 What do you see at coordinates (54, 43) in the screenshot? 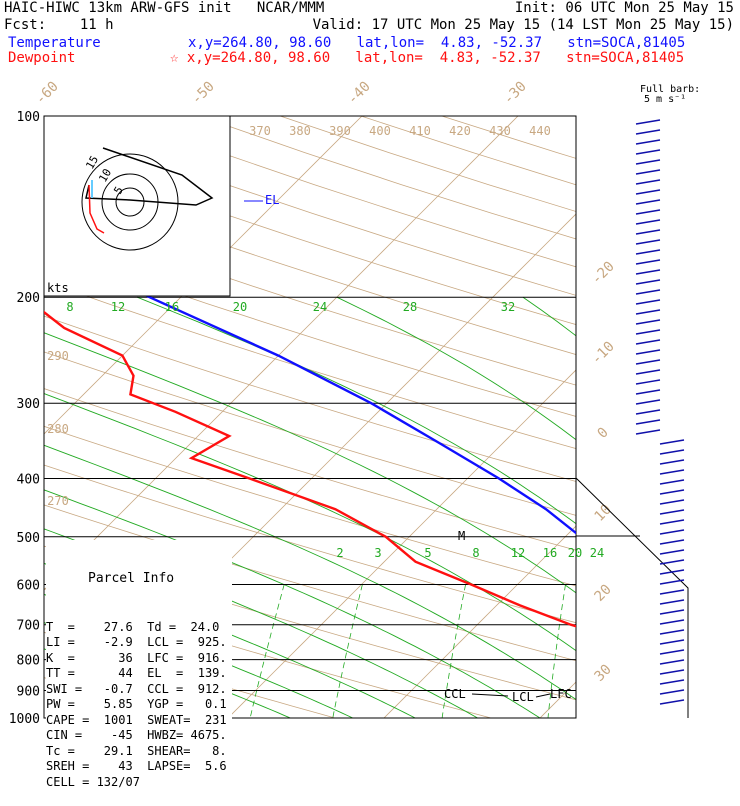
I see `temperature-label: Temperature` at bounding box center [54, 43].